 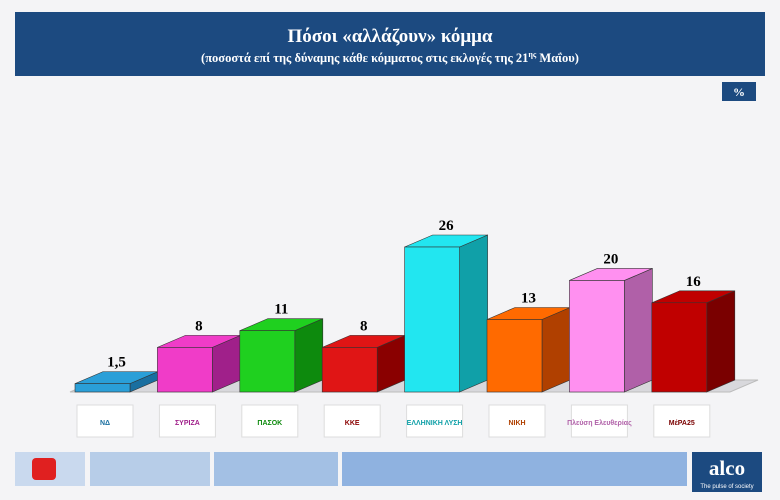 I want to click on value-label: 20, so click(x=610, y=259).